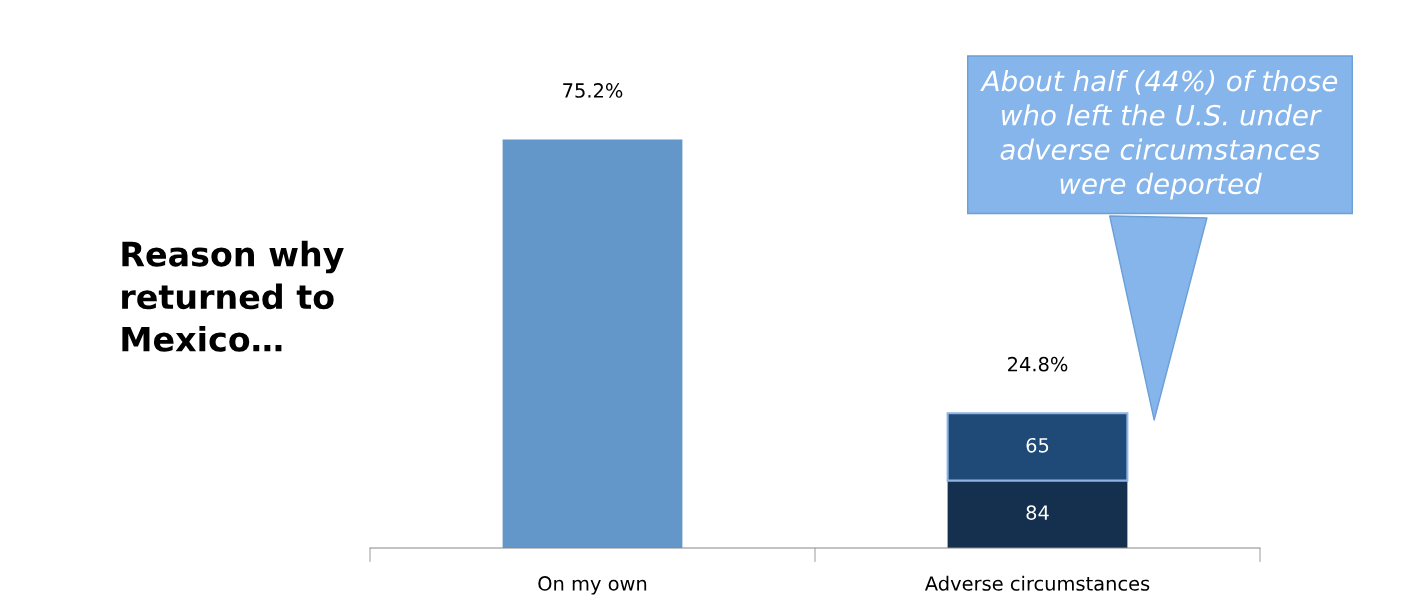  Describe the element at coordinates (593, 90) in the screenshot. I see `data-label: 75.2%` at that location.